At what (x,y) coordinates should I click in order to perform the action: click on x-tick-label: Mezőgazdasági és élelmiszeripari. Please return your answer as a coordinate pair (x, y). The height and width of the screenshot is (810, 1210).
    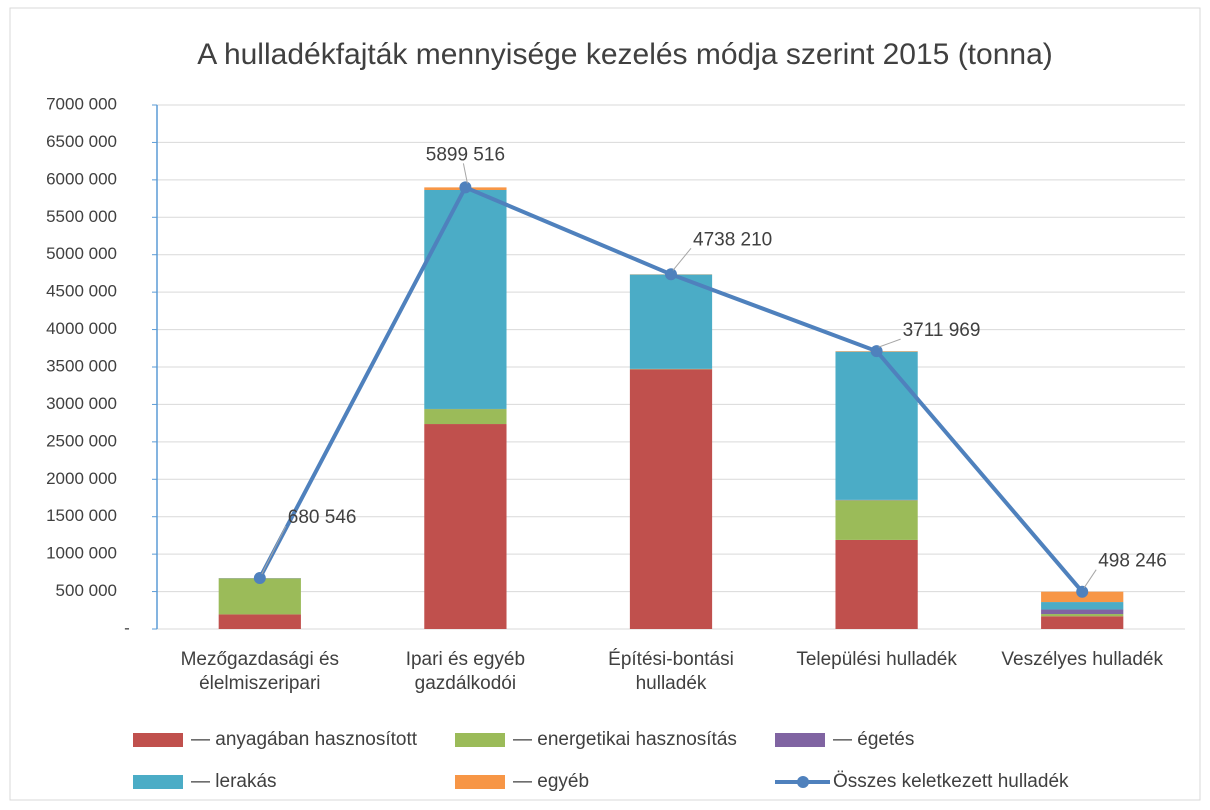
    Looking at the image, I should click on (260, 671).